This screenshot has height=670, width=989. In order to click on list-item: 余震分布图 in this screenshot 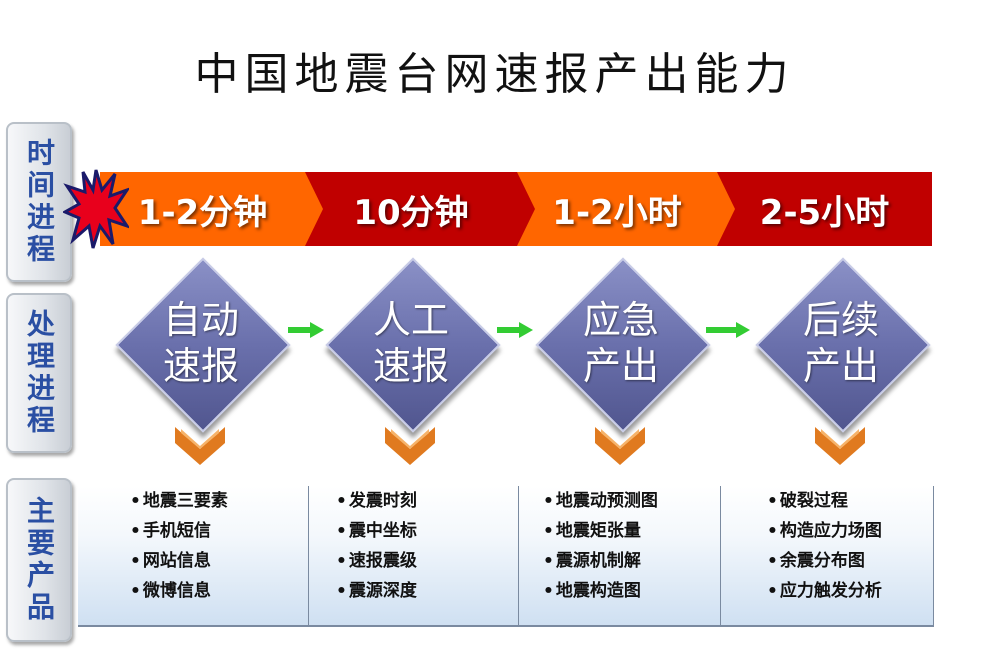, I will do `click(824, 563)`.